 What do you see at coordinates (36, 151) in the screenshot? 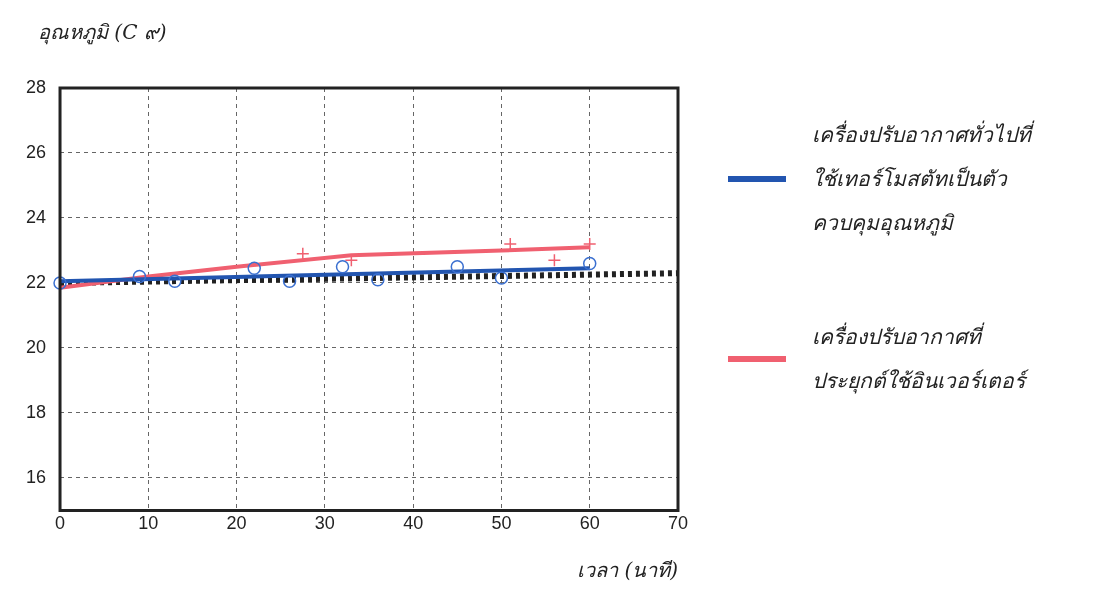
I see `y-tick-label: 26` at bounding box center [36, 151].